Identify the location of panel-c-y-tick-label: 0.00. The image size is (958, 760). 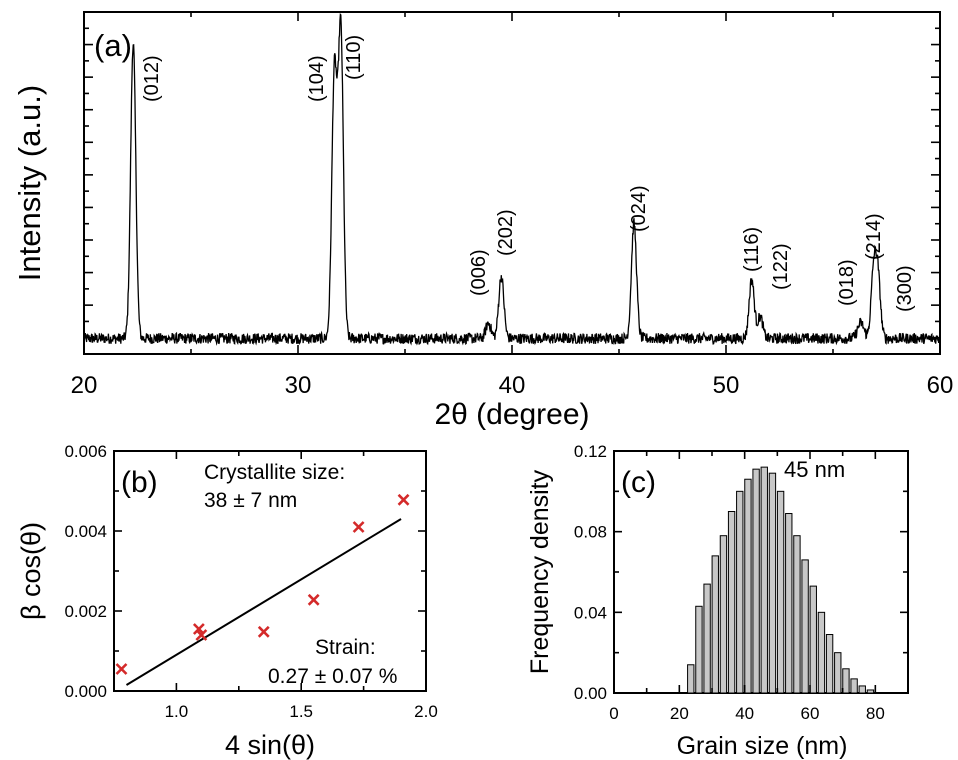
(590, 693).